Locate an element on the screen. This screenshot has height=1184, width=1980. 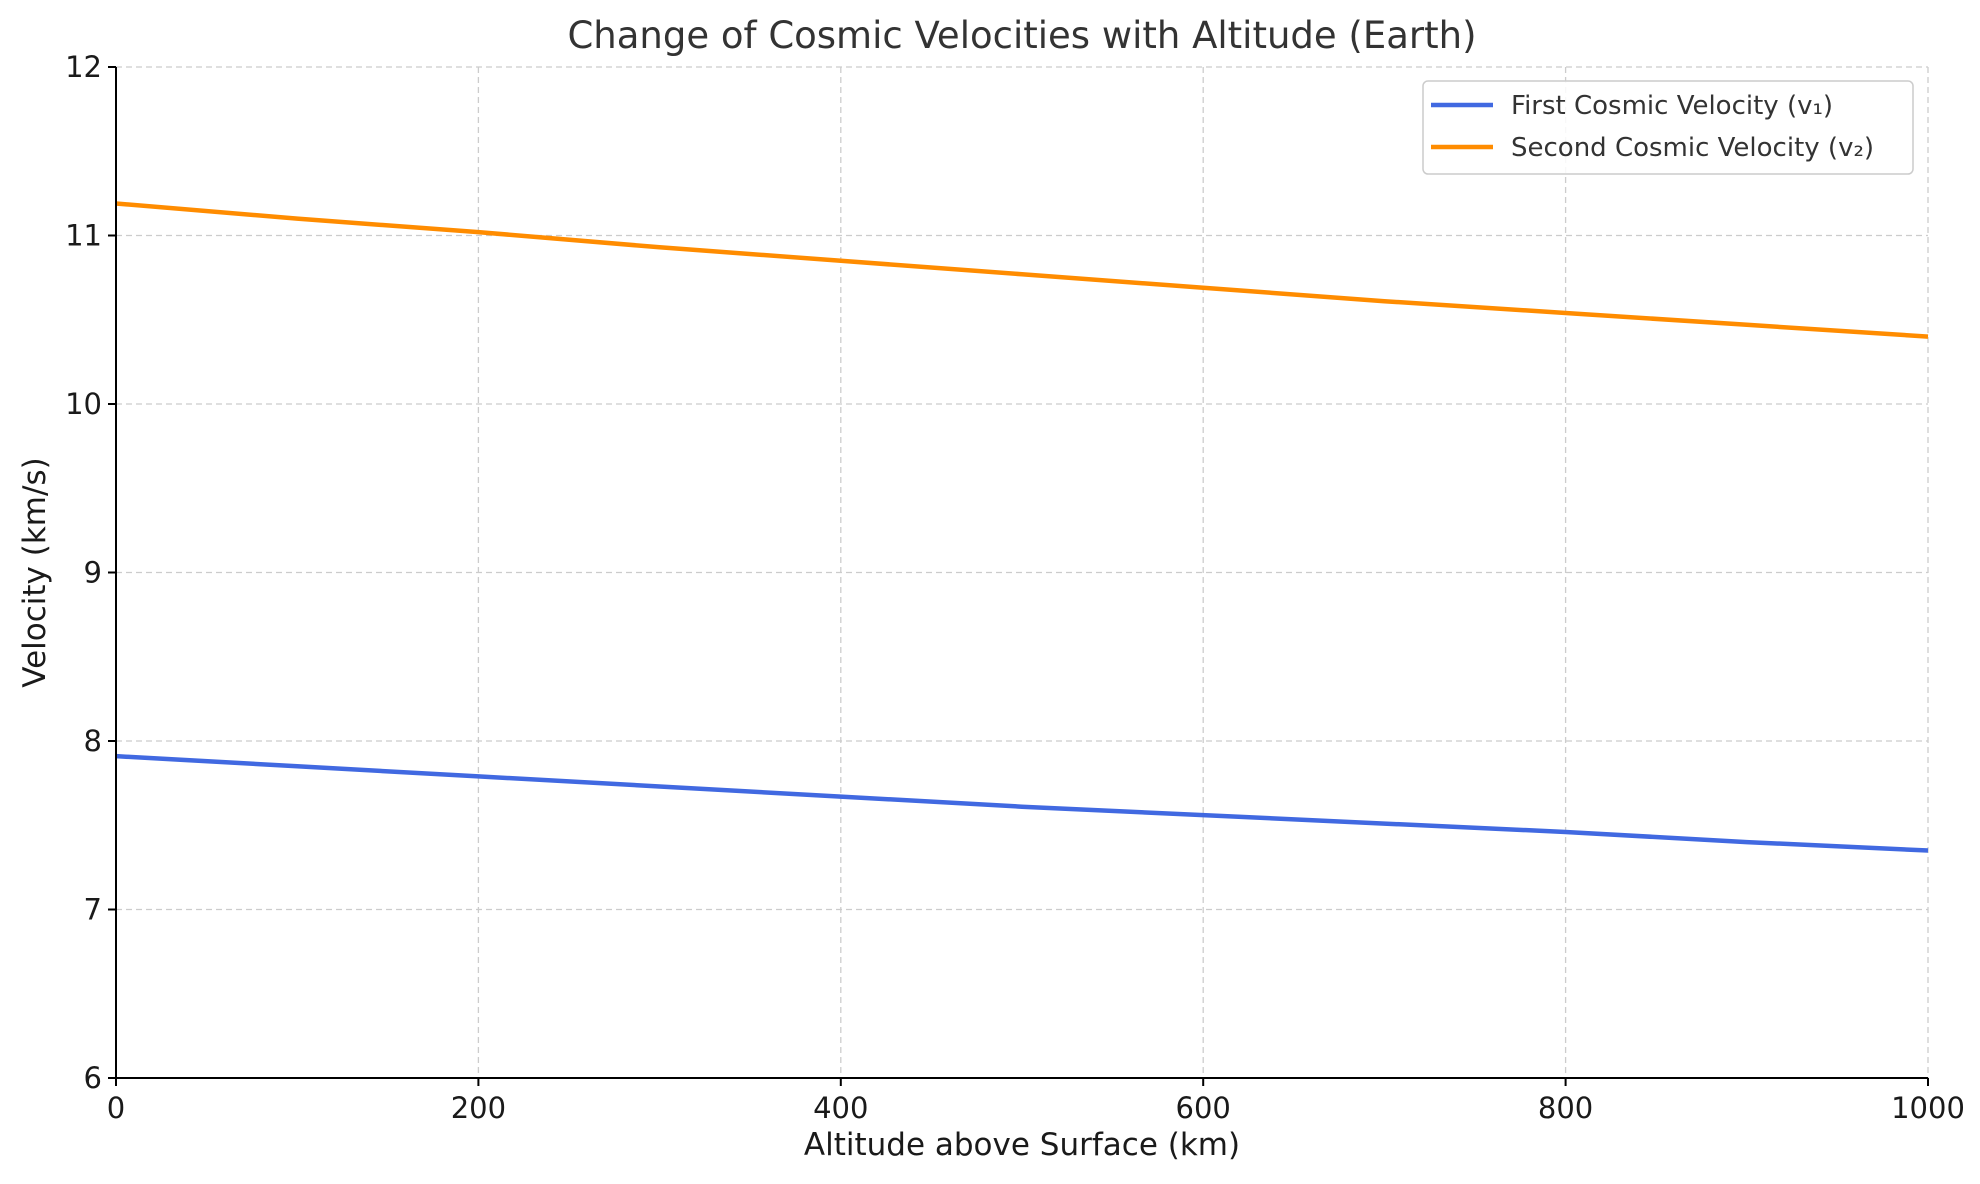
y-tick-label: 7 is located at coordinates (93, 910).